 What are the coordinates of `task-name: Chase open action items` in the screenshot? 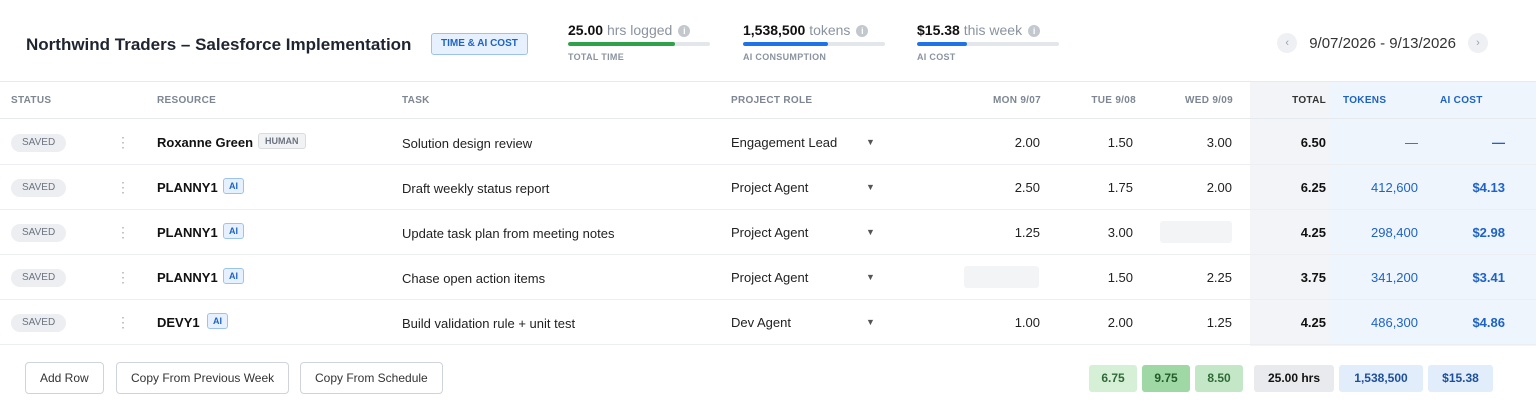 It's located at (474, 278).